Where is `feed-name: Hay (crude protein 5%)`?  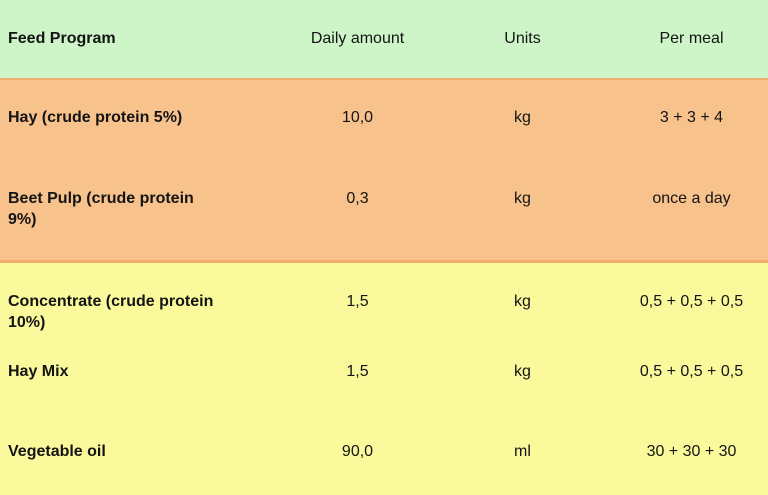
feed-name: Hay (crude protein 5%) is located at coordinates (95, 117).